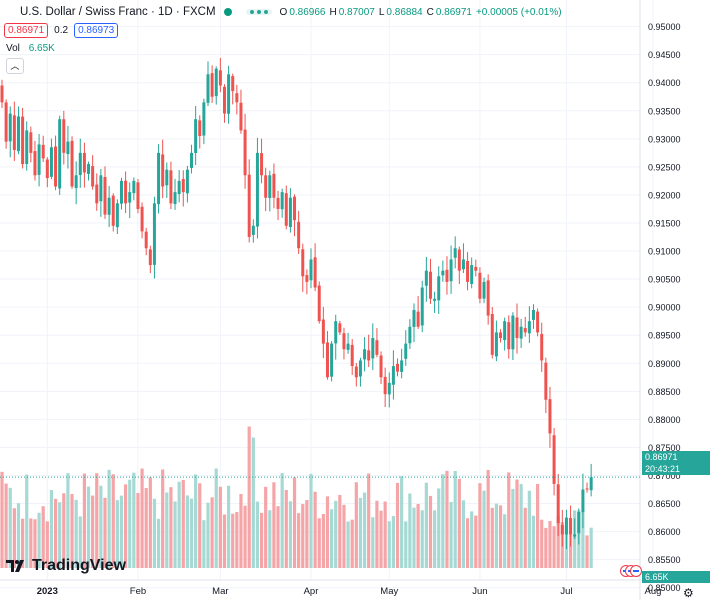  I want to click on y-tick-label: 0.86000, so click(664, 532).